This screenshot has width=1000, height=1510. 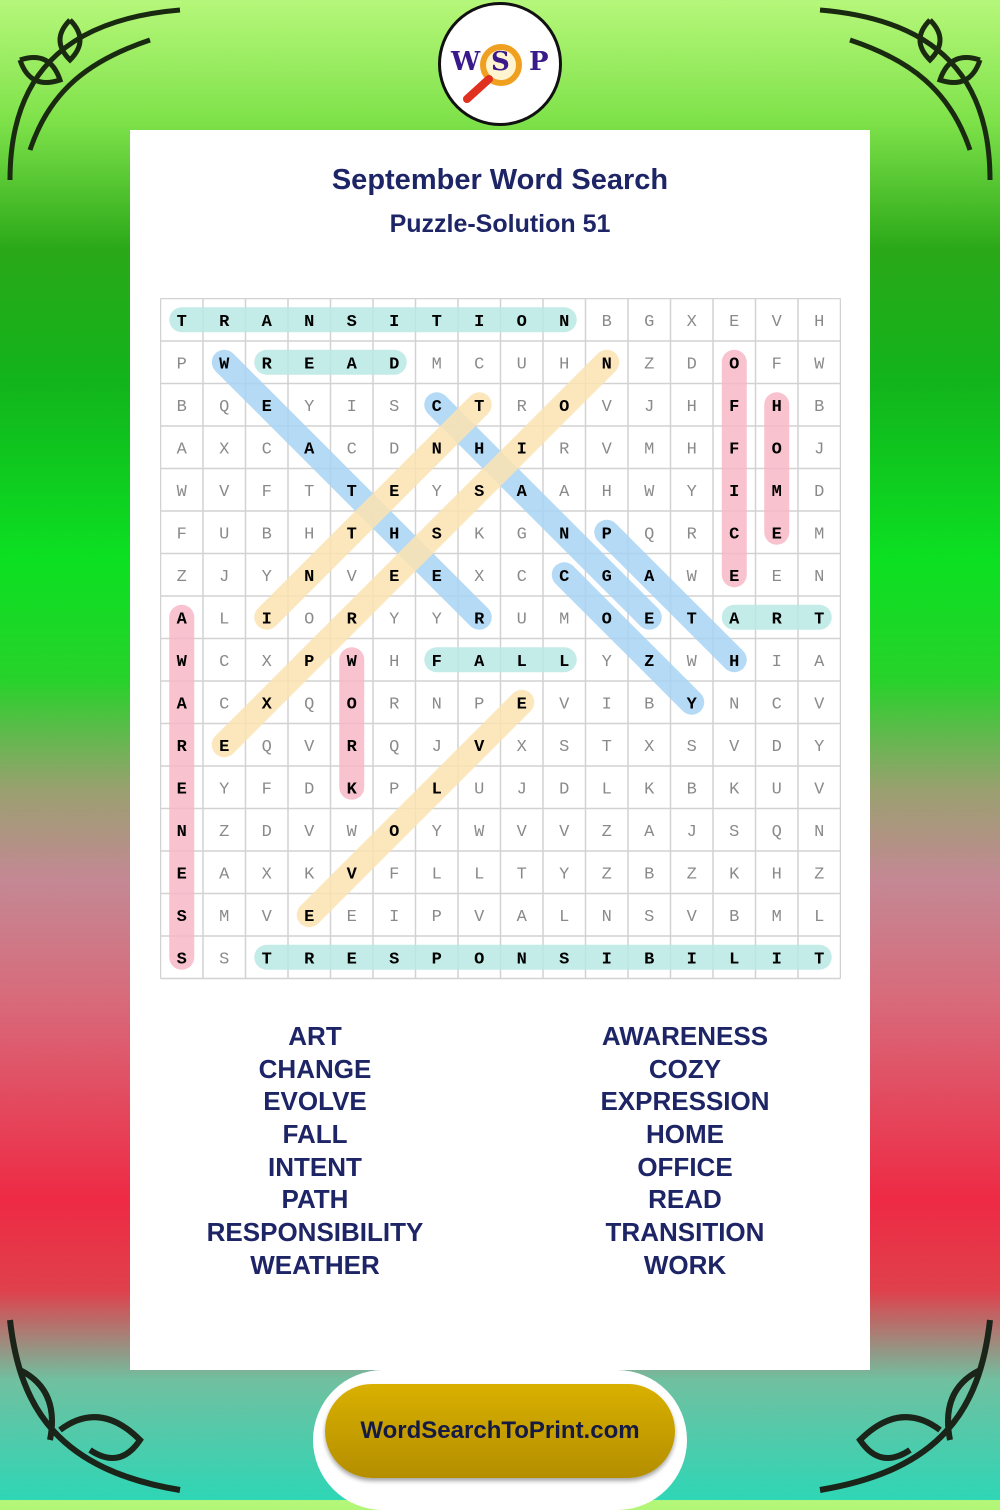 I want to click on grid-letter: Q, so click(x=267, y=747).